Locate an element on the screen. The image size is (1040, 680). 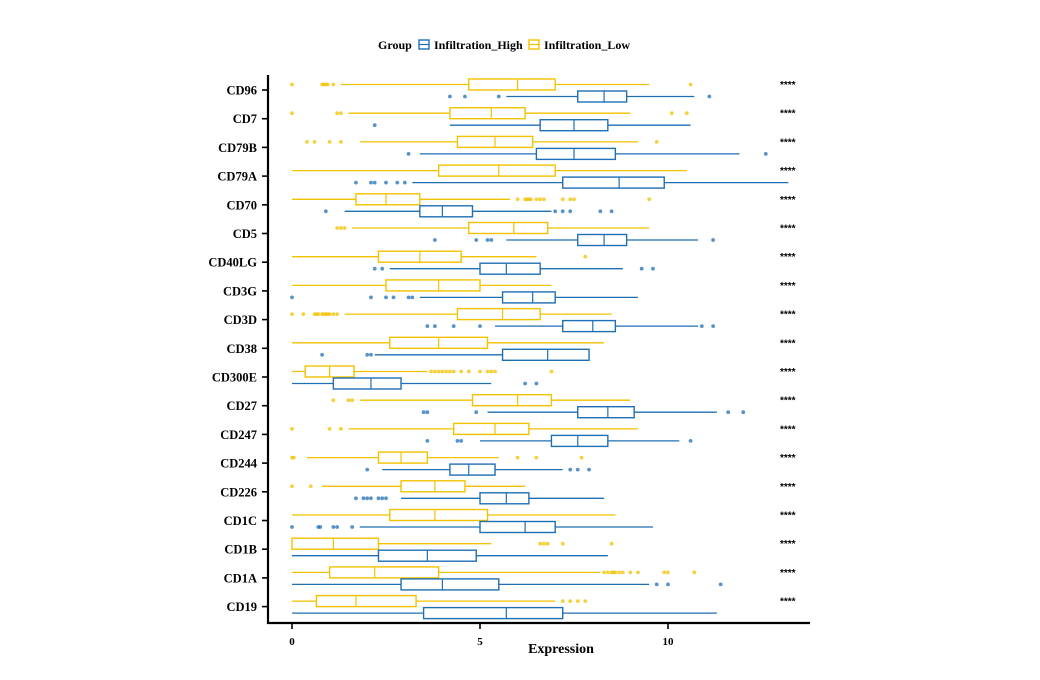
y-tick-label: CD226 is located at coordinates (238, 492).